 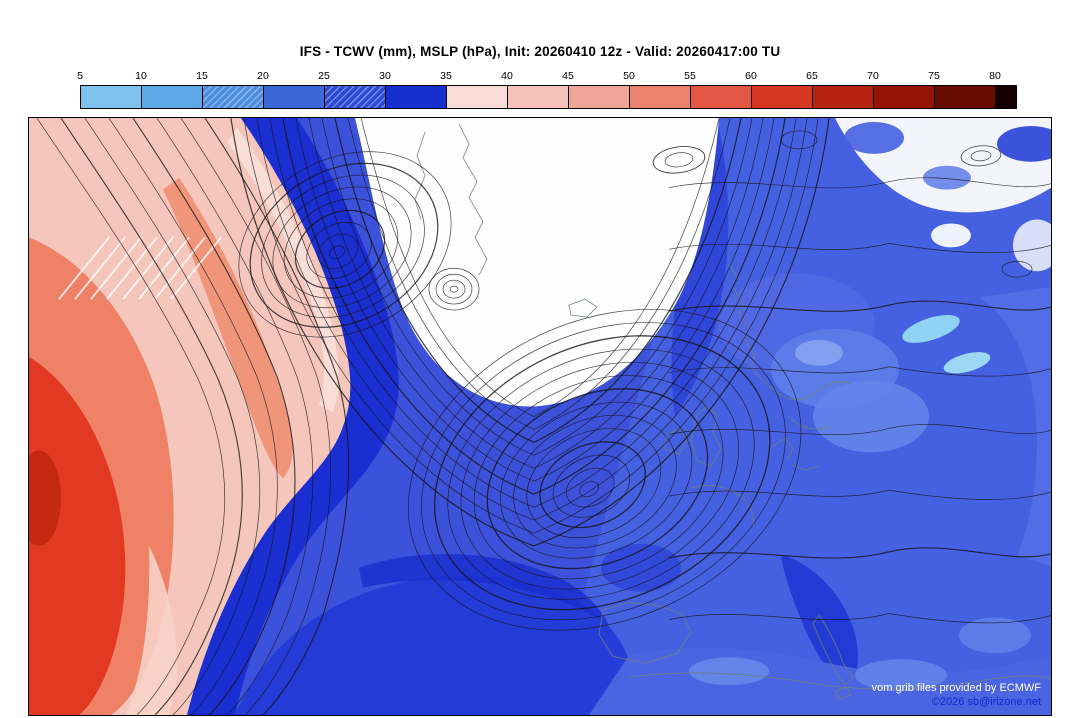 I want to click on colorbar-tick-label: 65, so click(x=812, y=76).